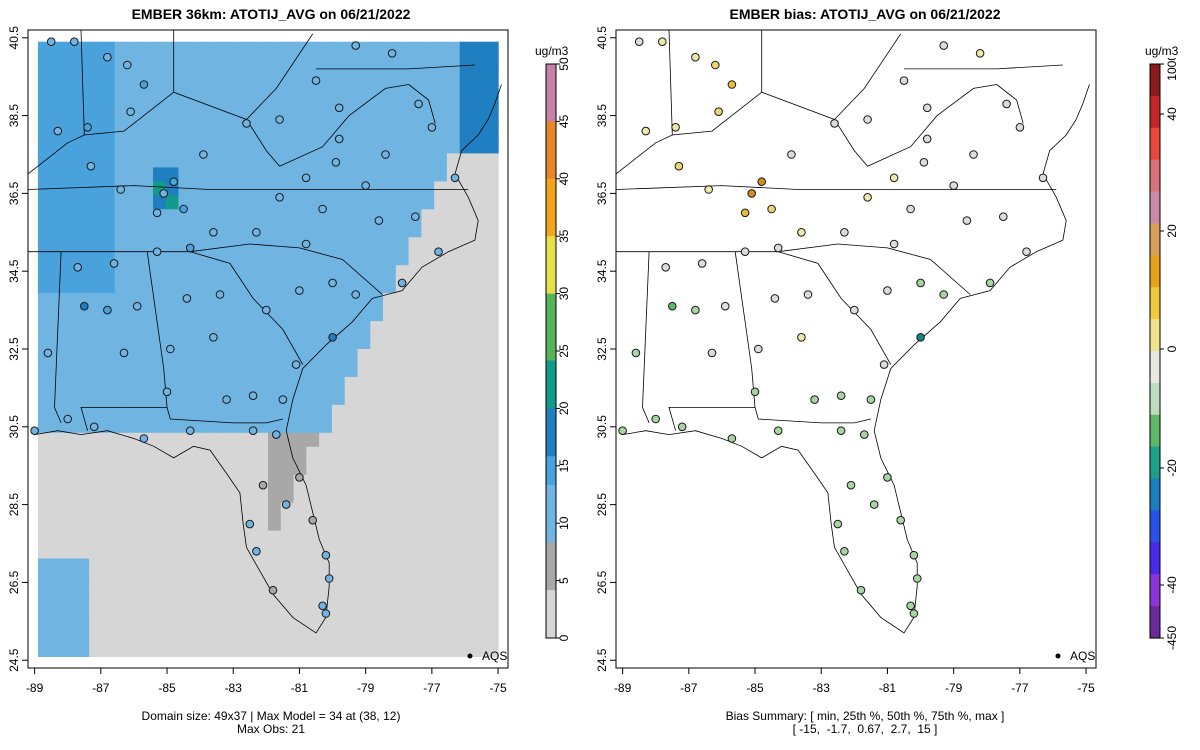 The height and width of the screenshot is (750, 1200). I want to click on state-border, so click(835, 308).